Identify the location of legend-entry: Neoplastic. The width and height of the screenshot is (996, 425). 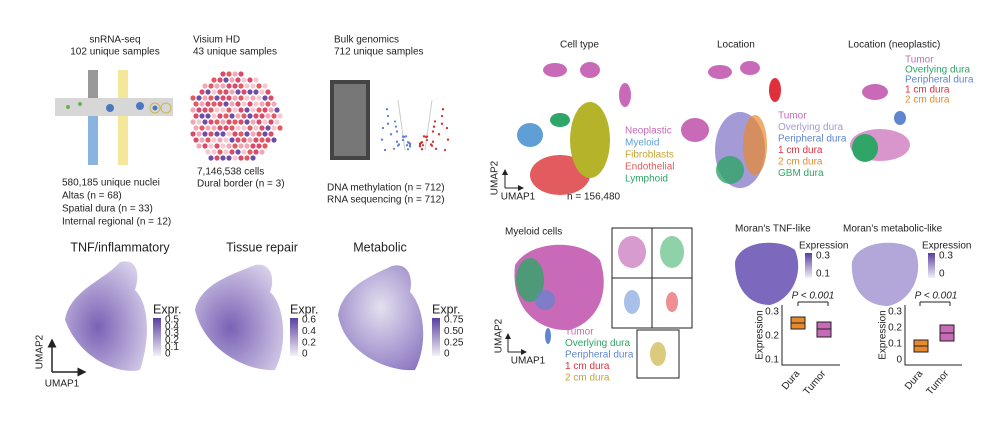
(648, 131).